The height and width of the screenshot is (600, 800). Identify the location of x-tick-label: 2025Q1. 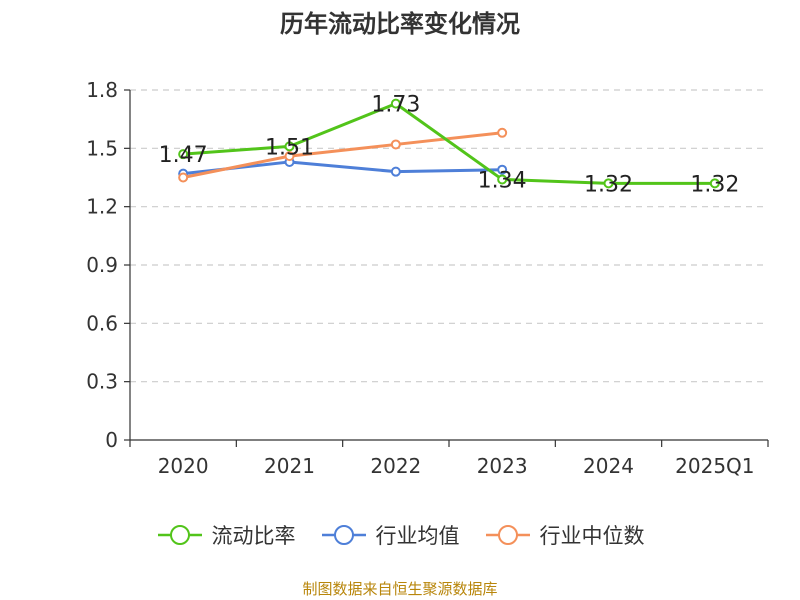
(714, 466).